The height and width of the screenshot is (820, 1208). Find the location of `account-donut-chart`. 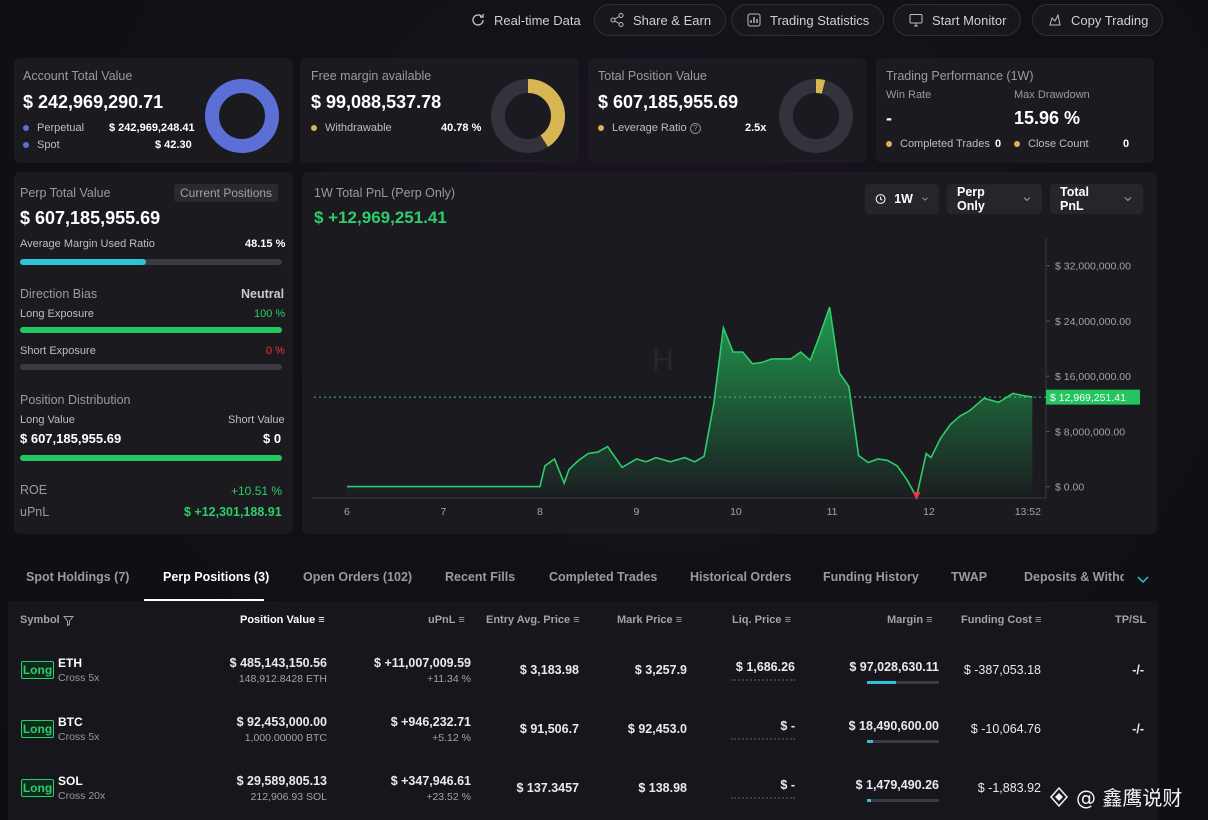

account-donut-chart is located at coordinates (242, 116).